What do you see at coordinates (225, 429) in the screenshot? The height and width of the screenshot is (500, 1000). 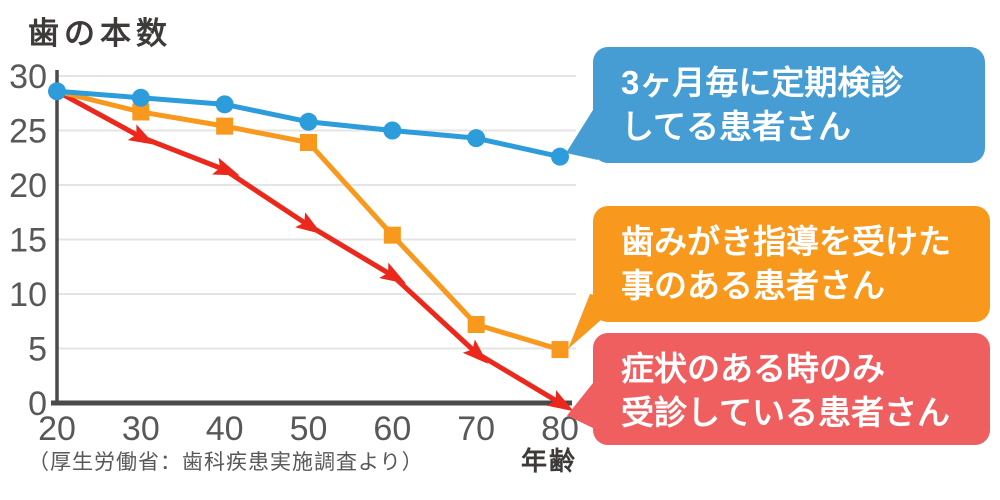 I see `x-tick-label: 40` at bounding box center [225, 429].